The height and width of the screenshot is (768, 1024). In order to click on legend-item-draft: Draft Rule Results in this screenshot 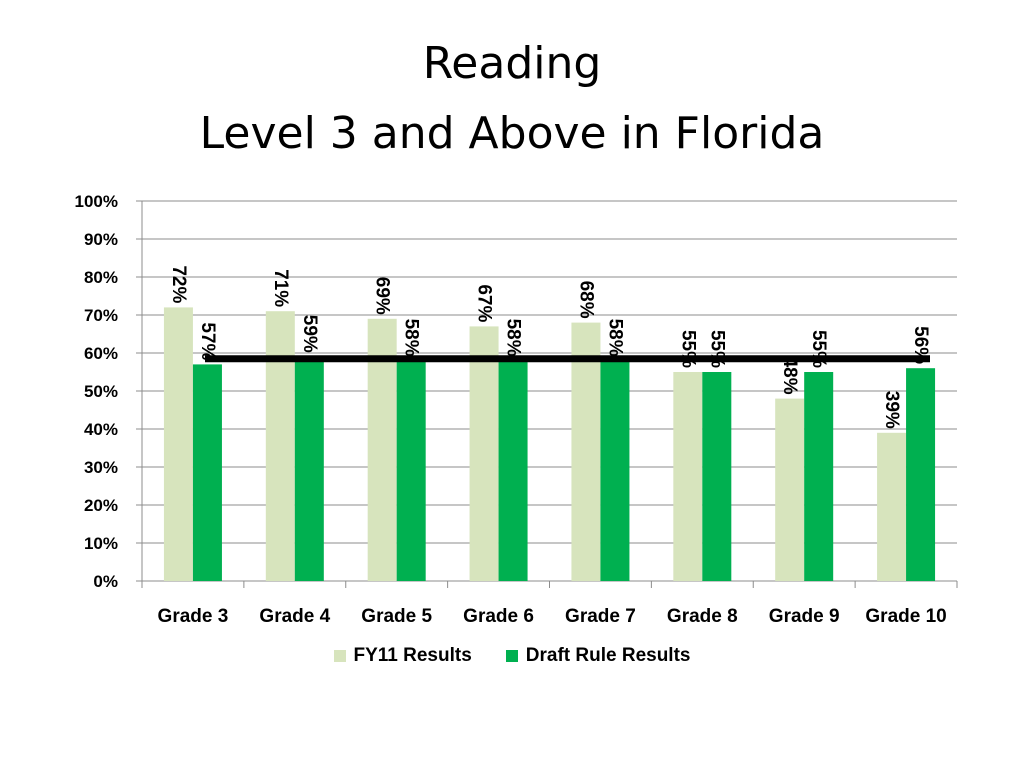, I will do `click(598, 656)`.